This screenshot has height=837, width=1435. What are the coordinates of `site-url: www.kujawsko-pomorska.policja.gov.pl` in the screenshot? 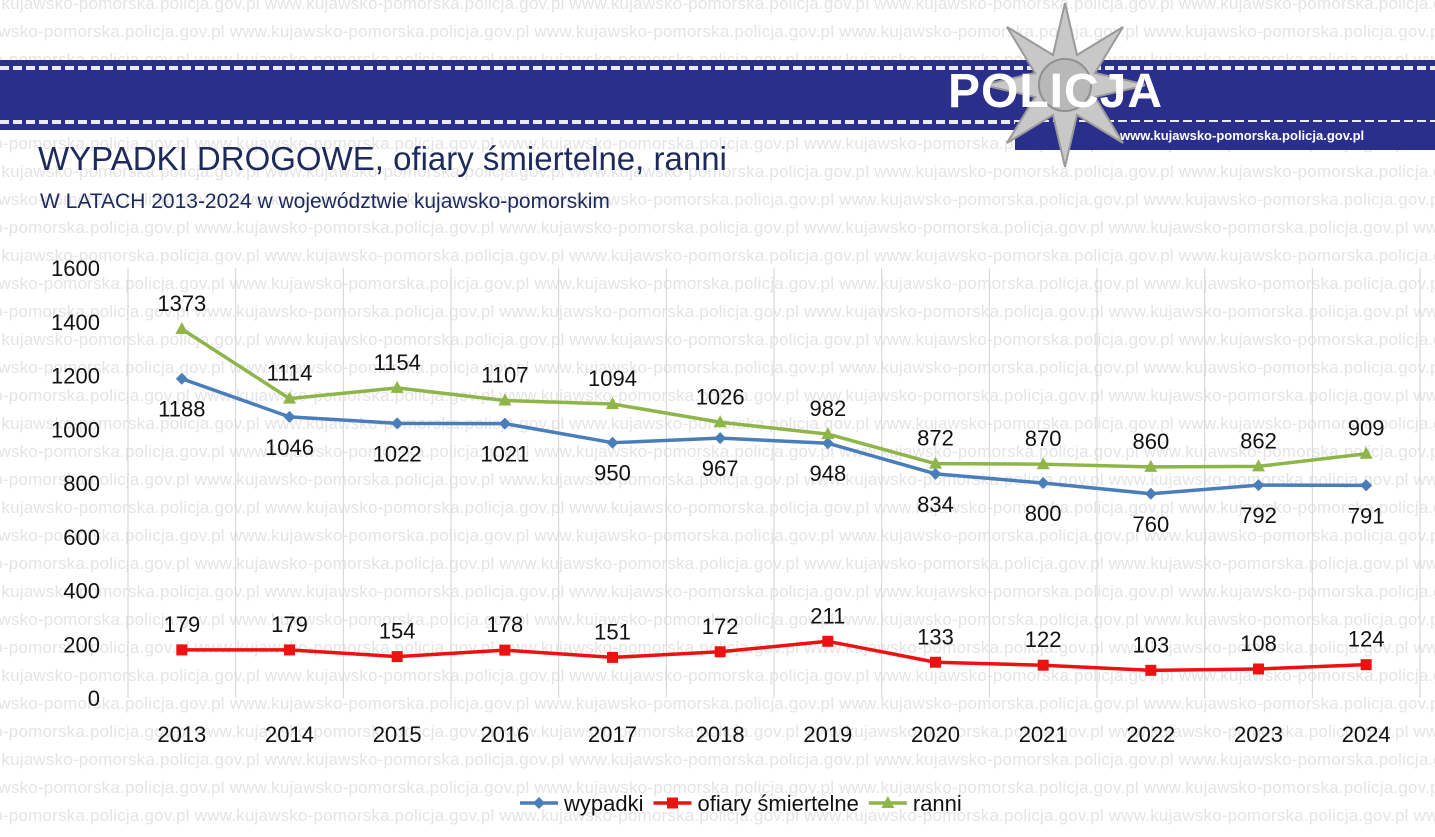 It's located at (1242, 135).